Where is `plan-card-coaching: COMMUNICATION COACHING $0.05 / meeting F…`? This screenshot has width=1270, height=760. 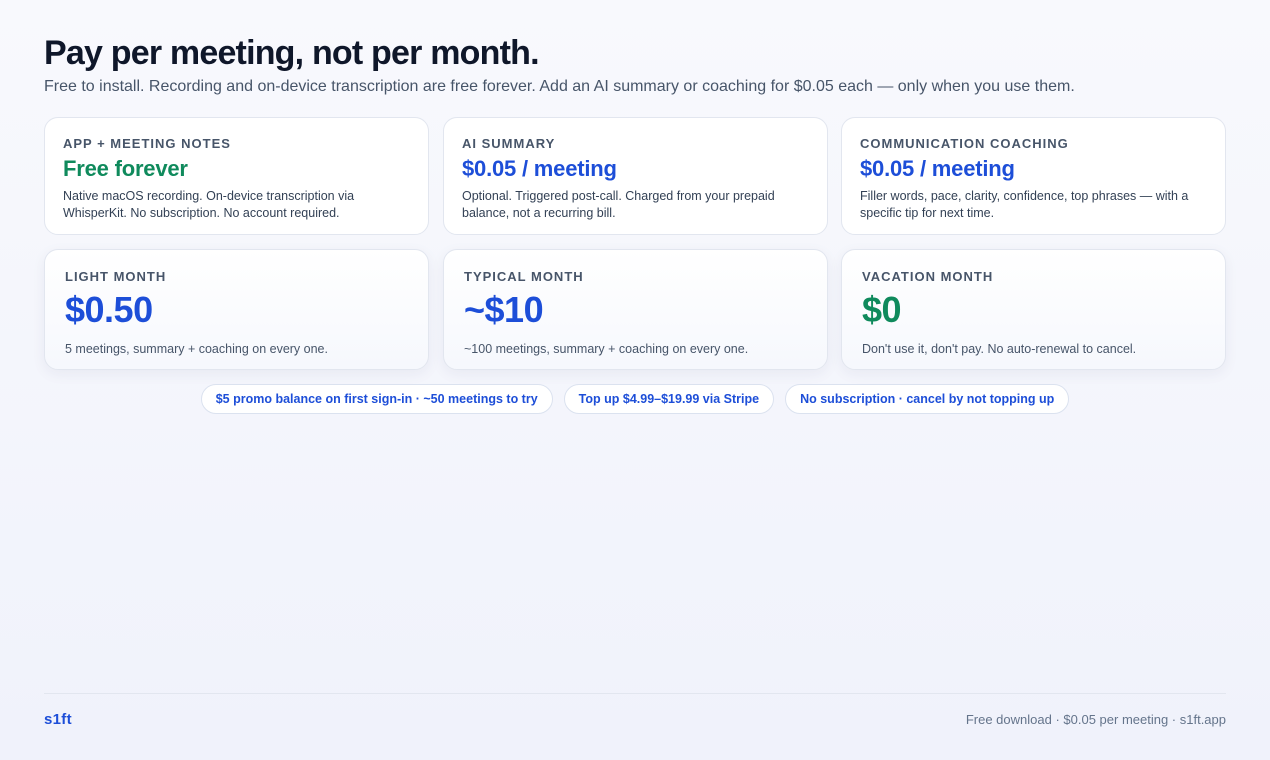
plan-card-coaching: COMMUNICATION COACHING $0.05 / meeting F… is located at coordinates (1033, 176).